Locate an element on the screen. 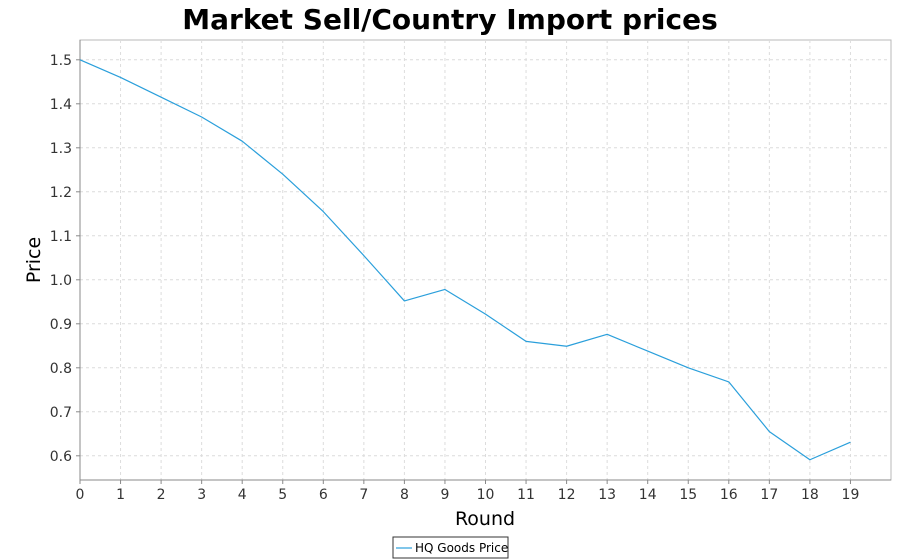  x-tick-label: 12 is located at coordinates (567, 495).